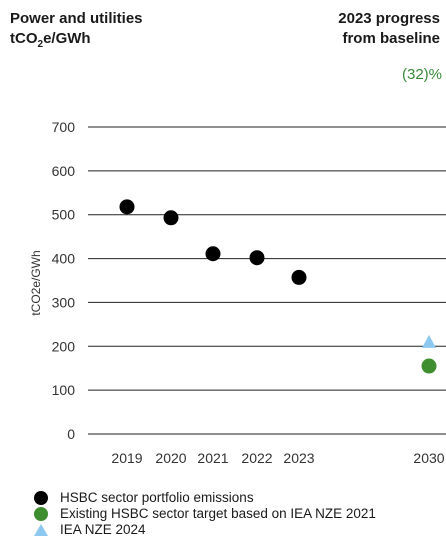  Describe the element at coordinates (36, 282) in the screenshot. I see `y-axis-label: tCO2e/GWh` at that location.